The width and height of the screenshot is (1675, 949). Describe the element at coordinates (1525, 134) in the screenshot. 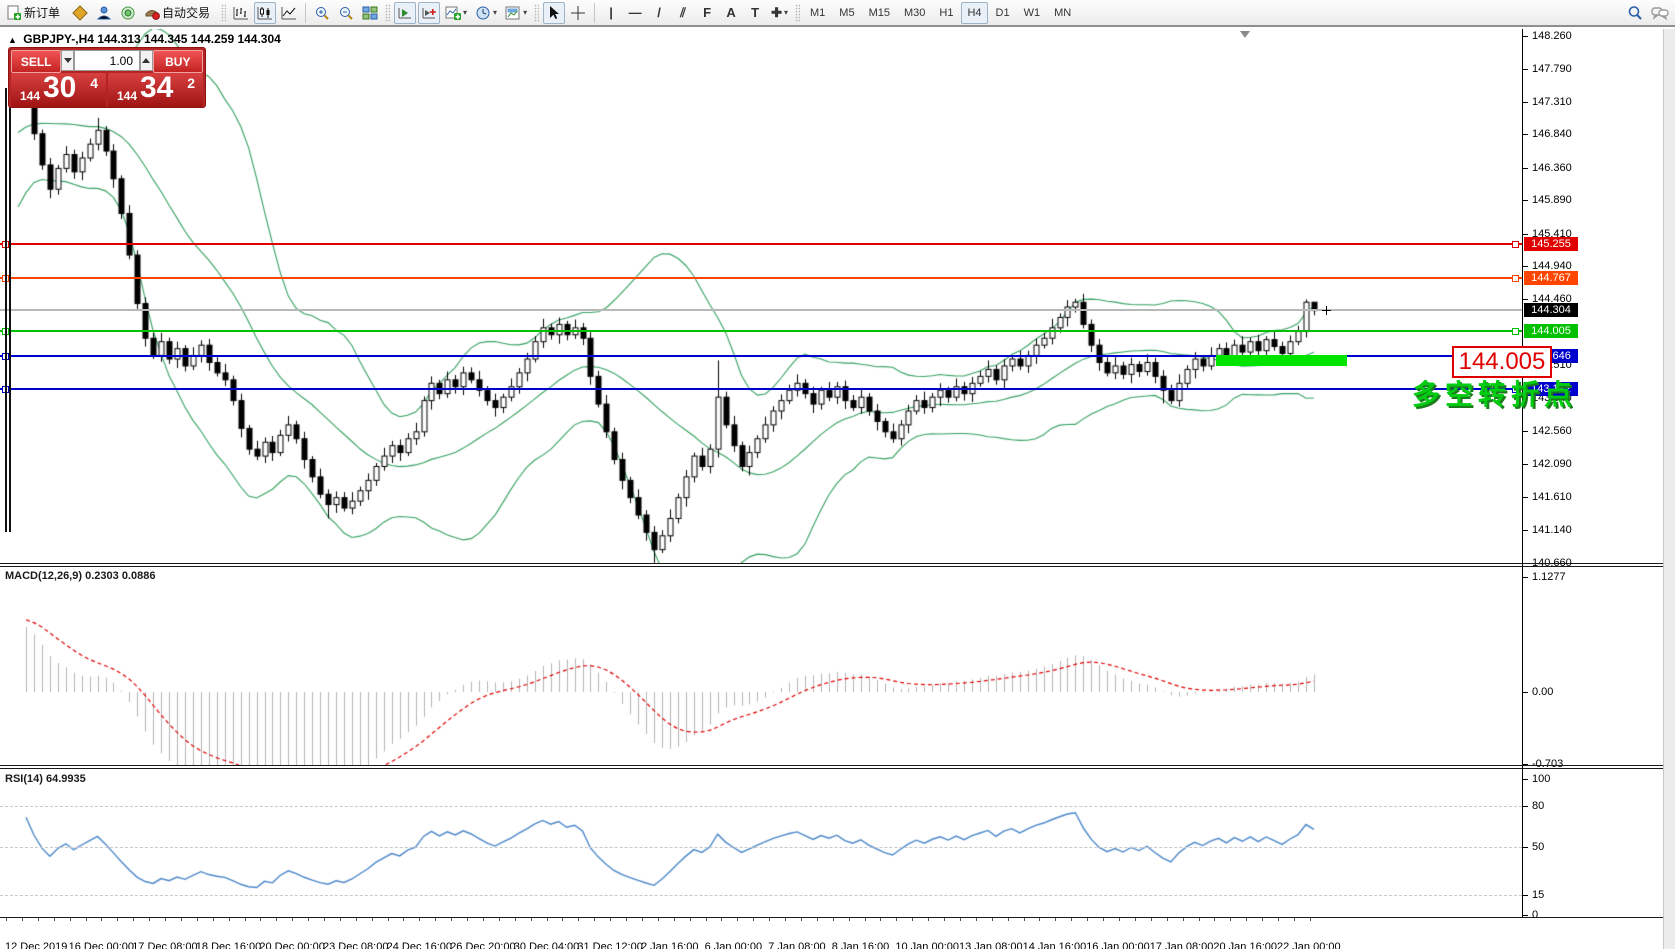

I see `price-tick` at that location.